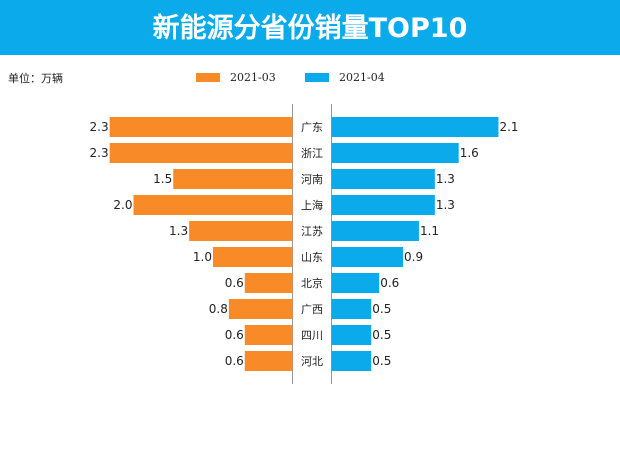  Describe the element at coordinates (389, 283) in the screenshot. I see `data-label-right: 0.6` at that location.